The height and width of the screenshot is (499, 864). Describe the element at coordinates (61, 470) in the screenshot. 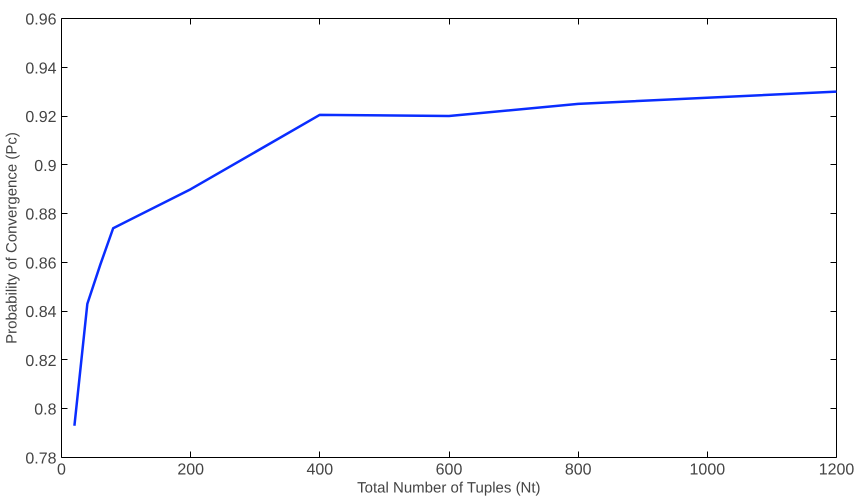

I see `x-tick-label: 0` at that location.